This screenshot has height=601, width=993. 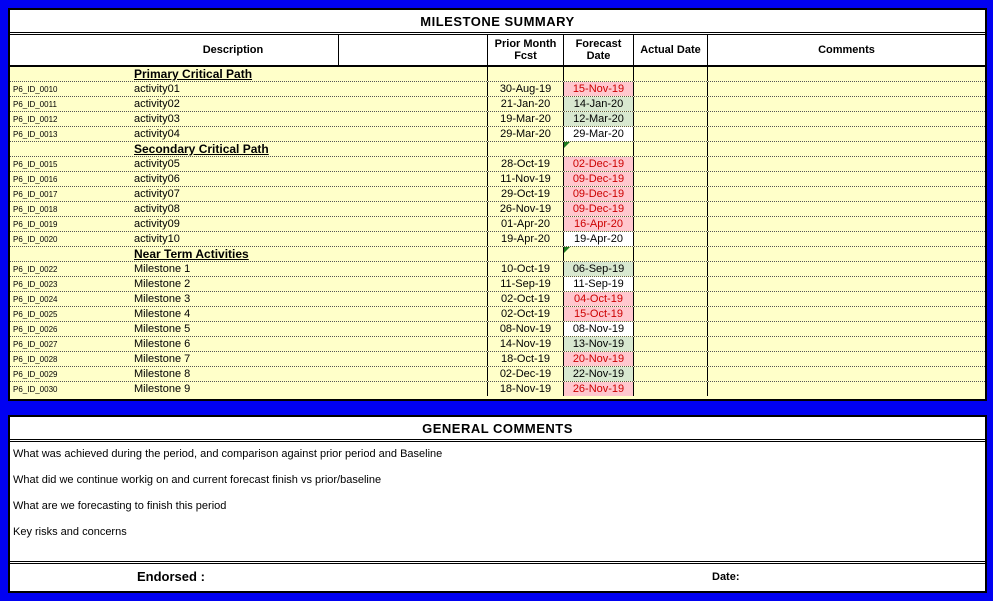 I want to click on activity-id-cell: P6_ID_0020, so click(x=35, y=239).